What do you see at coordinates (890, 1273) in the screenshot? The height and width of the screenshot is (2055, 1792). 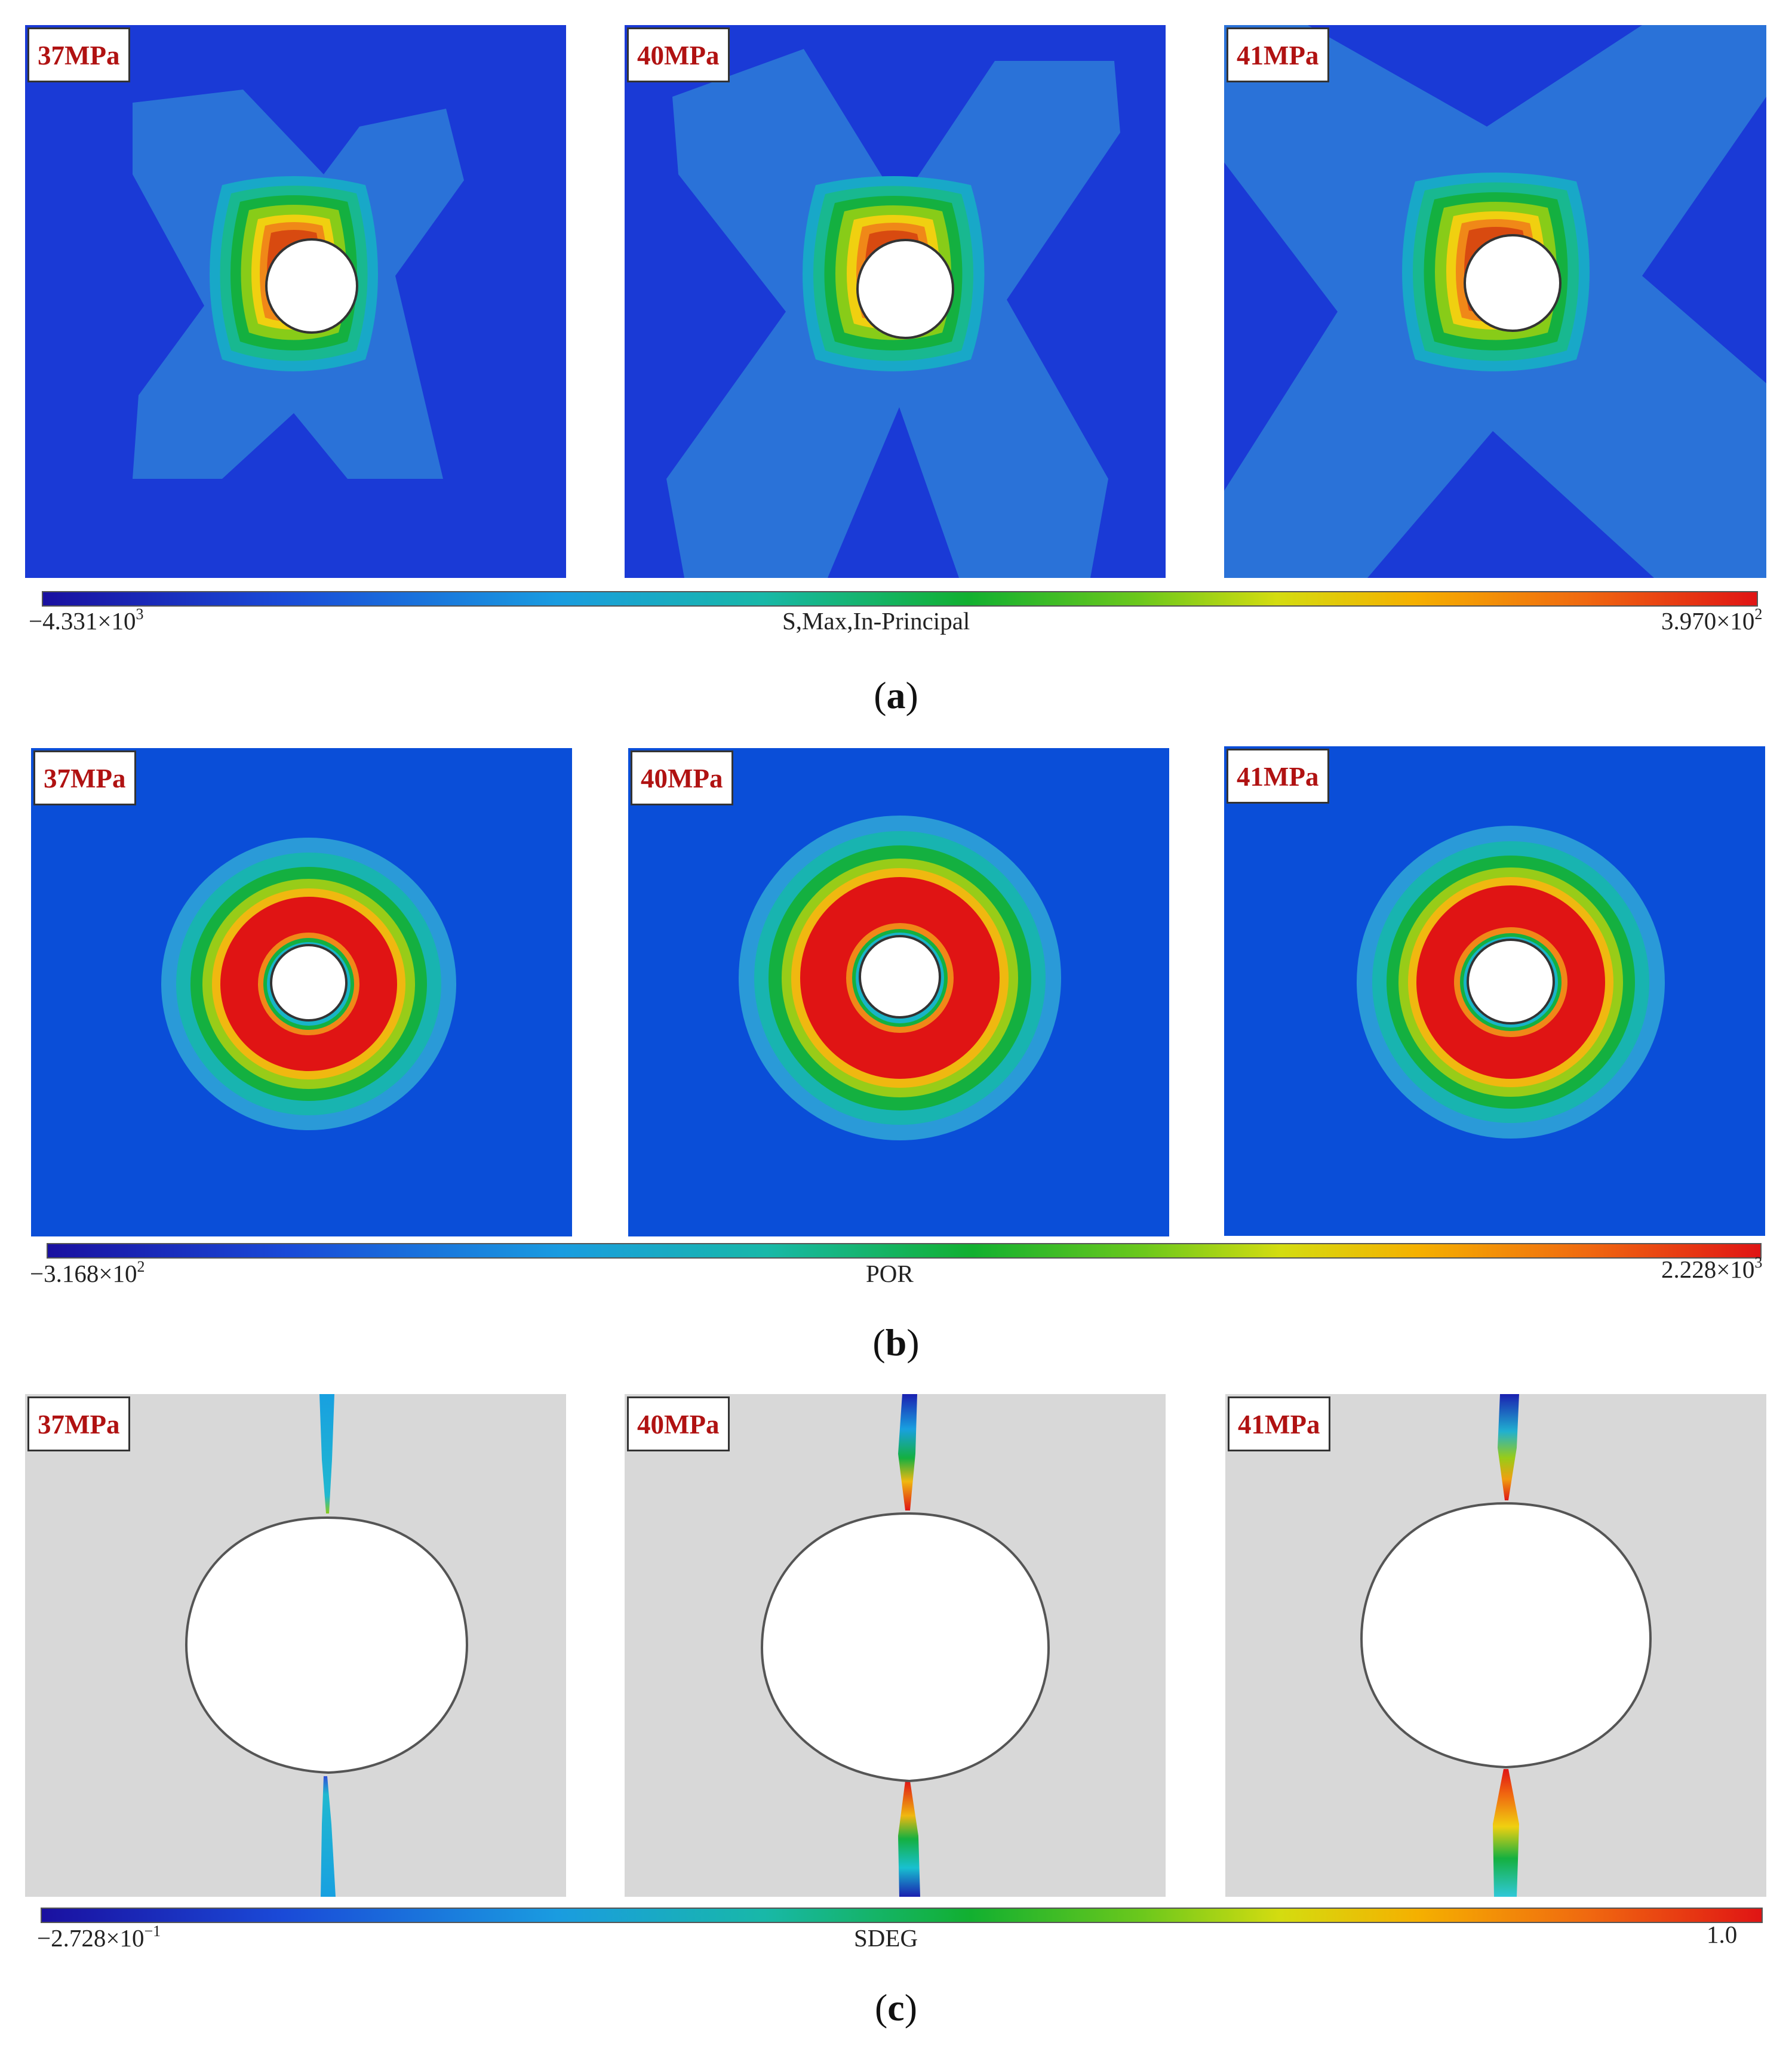 I see `colorbar-b-title: POR` at bounding box center [890, 1273].